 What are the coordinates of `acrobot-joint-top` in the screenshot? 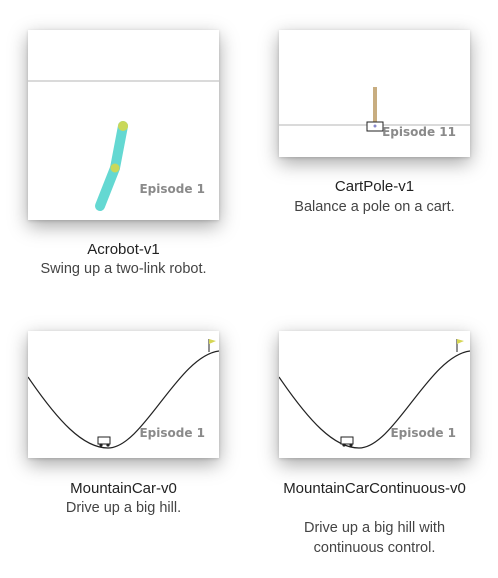 It's located at (123, 126).